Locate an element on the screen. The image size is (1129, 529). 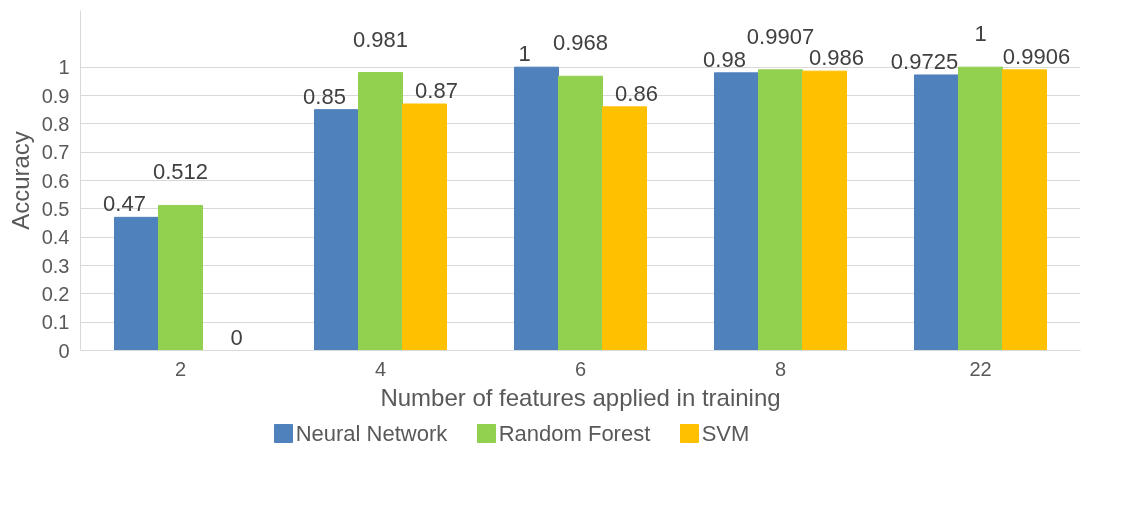
data-label: 0.98 is located at coordinates (724, 59).